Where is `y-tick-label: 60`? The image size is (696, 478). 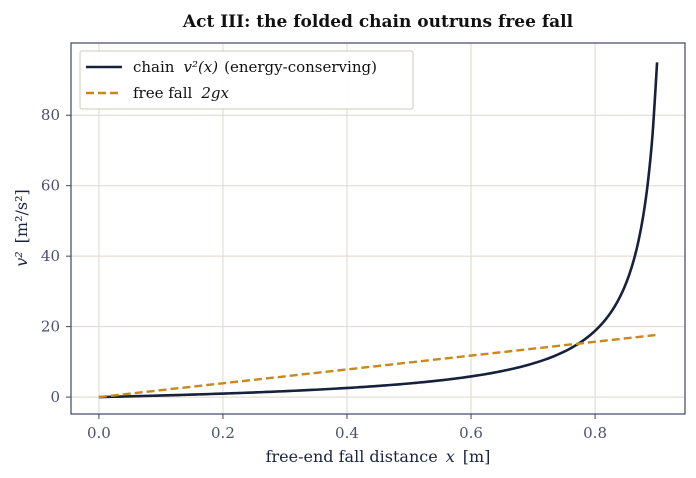 y-tick-label: 60 is located at coordinates (50, 186).